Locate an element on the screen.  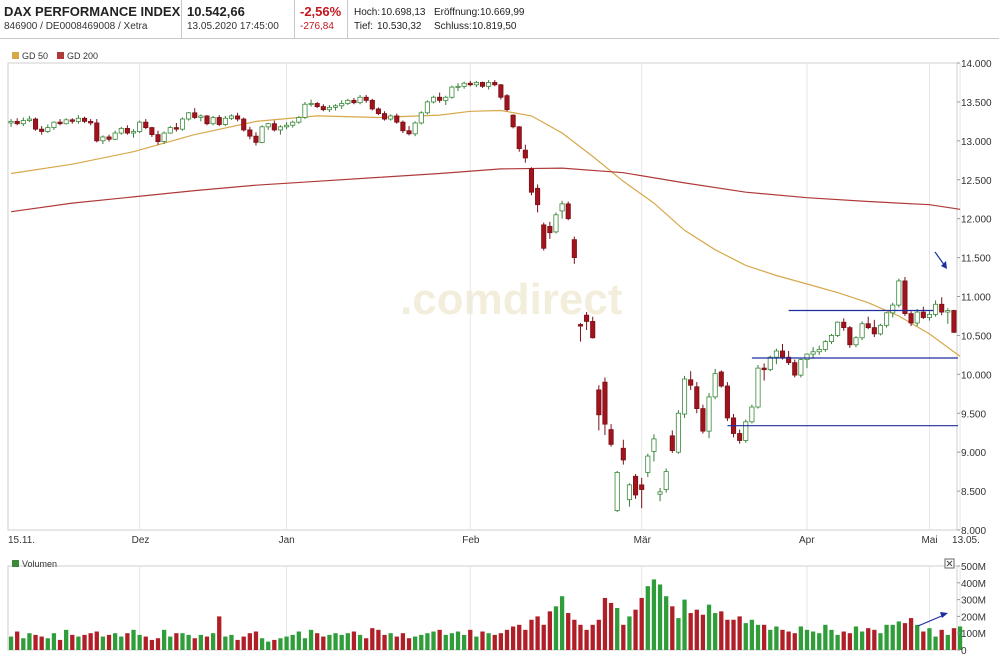
hoch-value: 10.698,13 is located at coordinates (403, 12).